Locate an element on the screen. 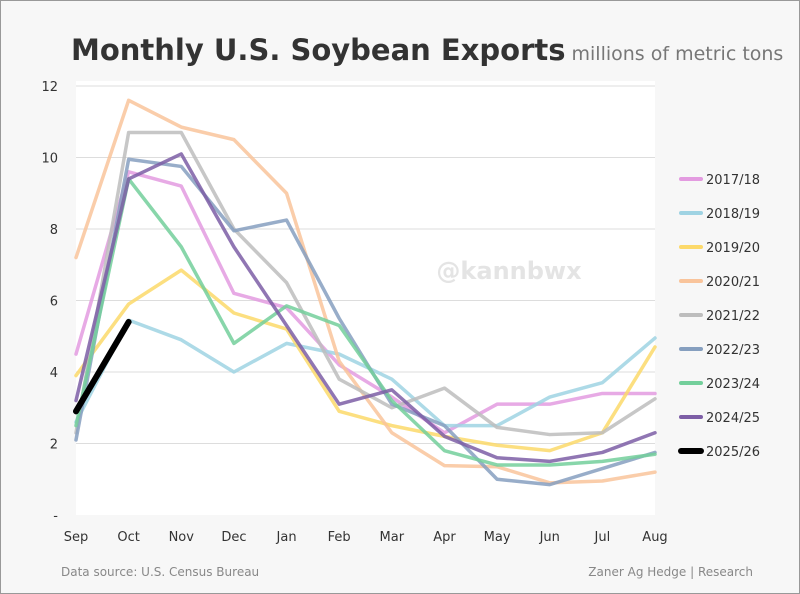  x-tick-label: Jul is located at coordinates (602, 537).